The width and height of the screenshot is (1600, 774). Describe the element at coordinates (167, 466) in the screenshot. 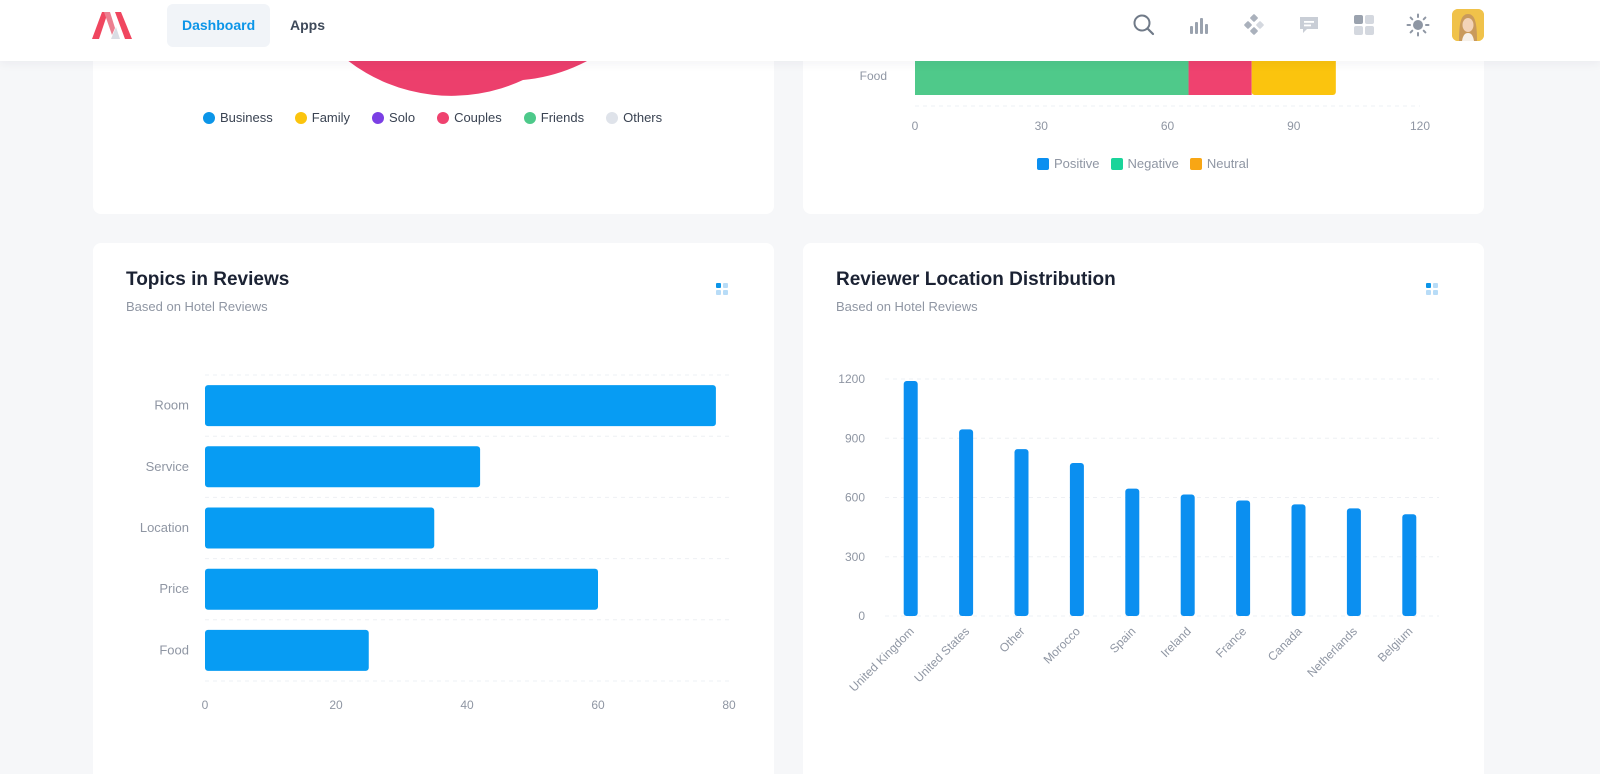

I see `y-tick-label: Service` at that location.